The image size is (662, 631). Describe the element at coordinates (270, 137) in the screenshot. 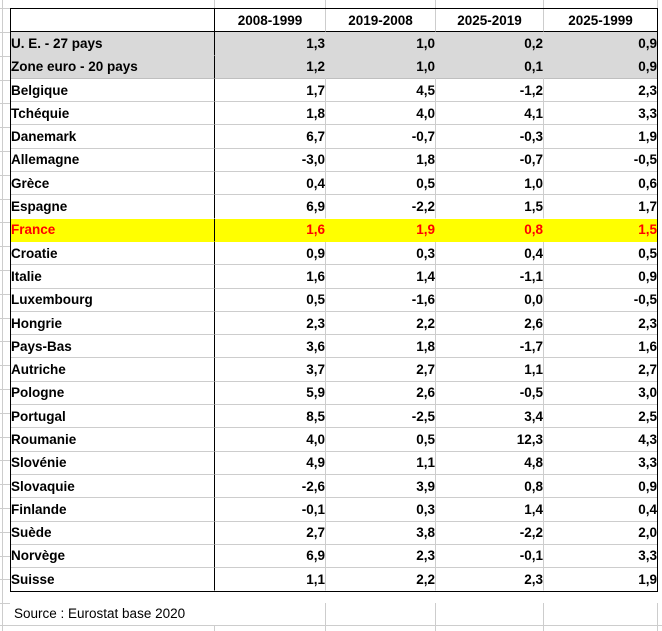

I see `value-cell: 6,7` at that location.